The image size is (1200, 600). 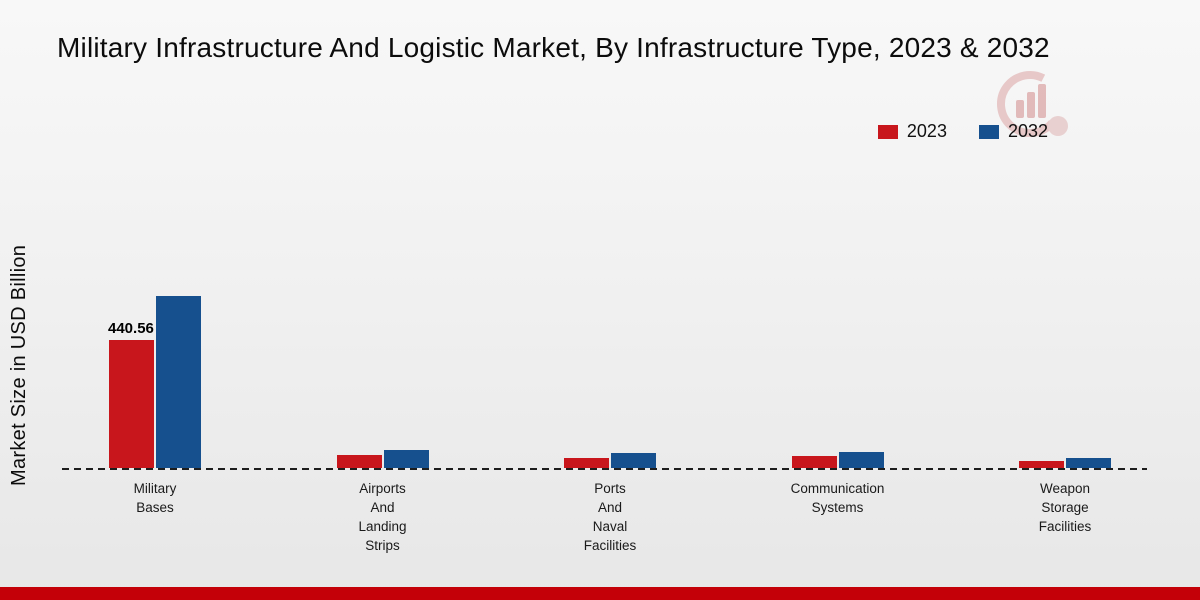 I want to click on footer-accent-bar, so click(x=600, y=593).